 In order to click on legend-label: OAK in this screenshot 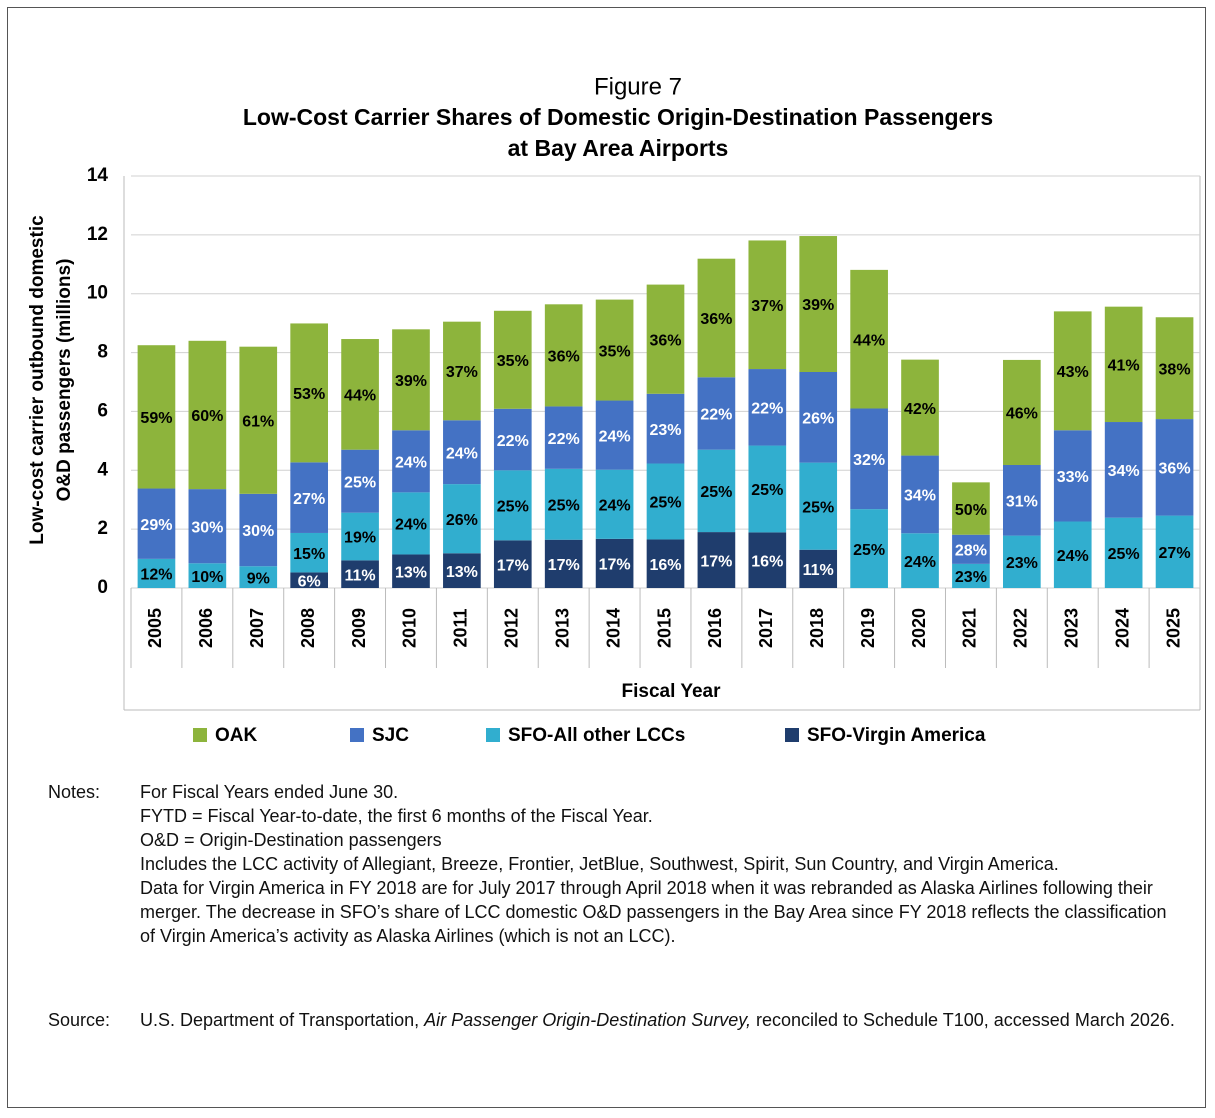, I will do `click(236, 735)`.